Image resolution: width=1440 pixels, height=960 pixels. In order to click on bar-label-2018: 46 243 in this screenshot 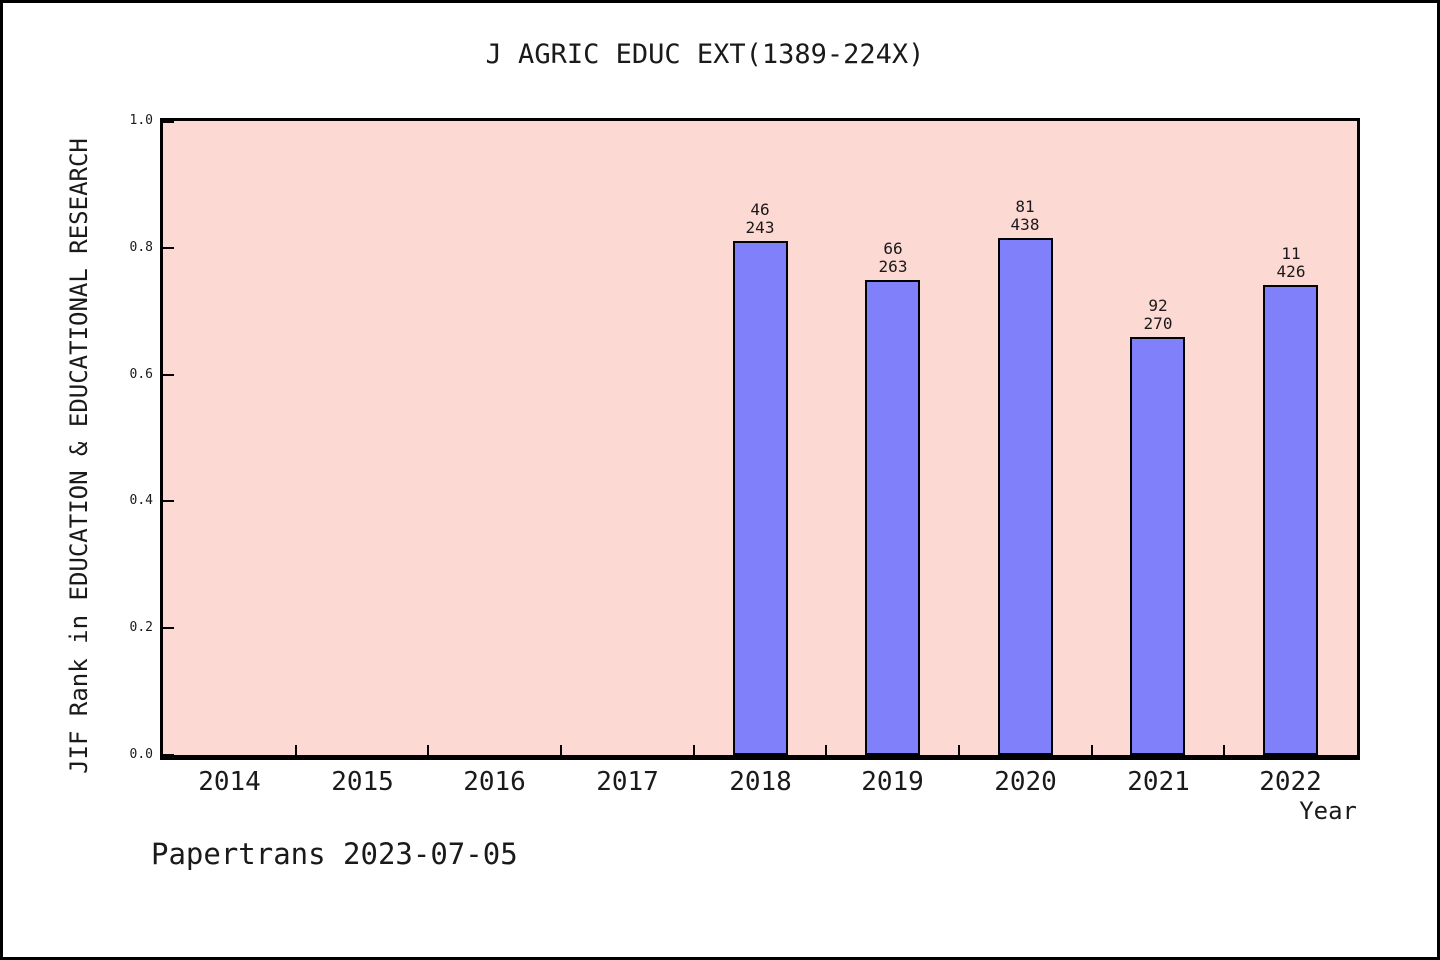, I will do `click(760, 218)`.